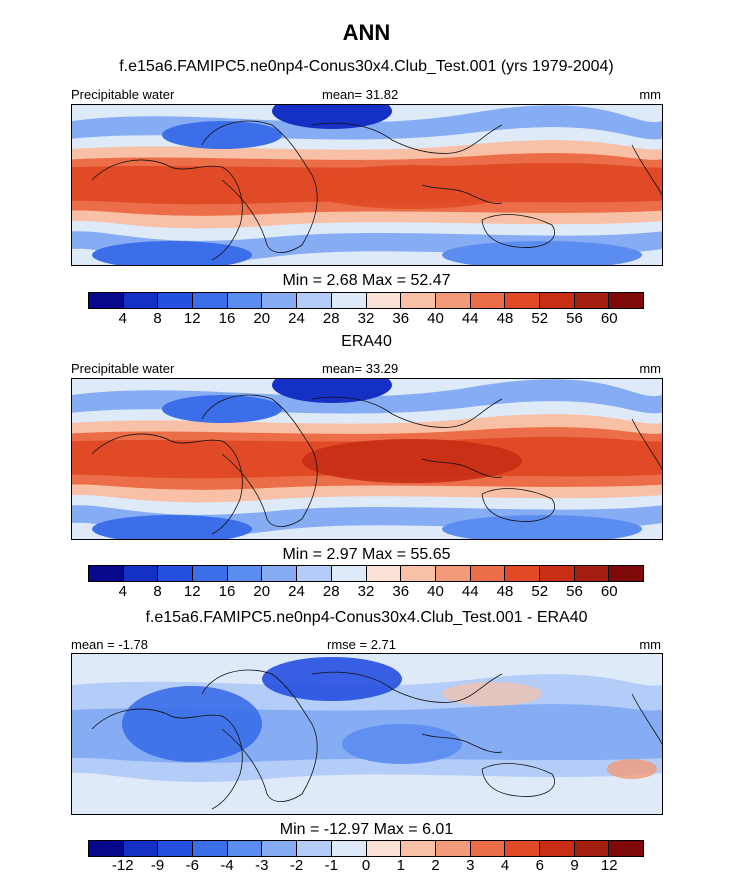 Image resolution: width=733 pixels, height=878 pixels. I want to click on panel-1-field, so click(367, 185).